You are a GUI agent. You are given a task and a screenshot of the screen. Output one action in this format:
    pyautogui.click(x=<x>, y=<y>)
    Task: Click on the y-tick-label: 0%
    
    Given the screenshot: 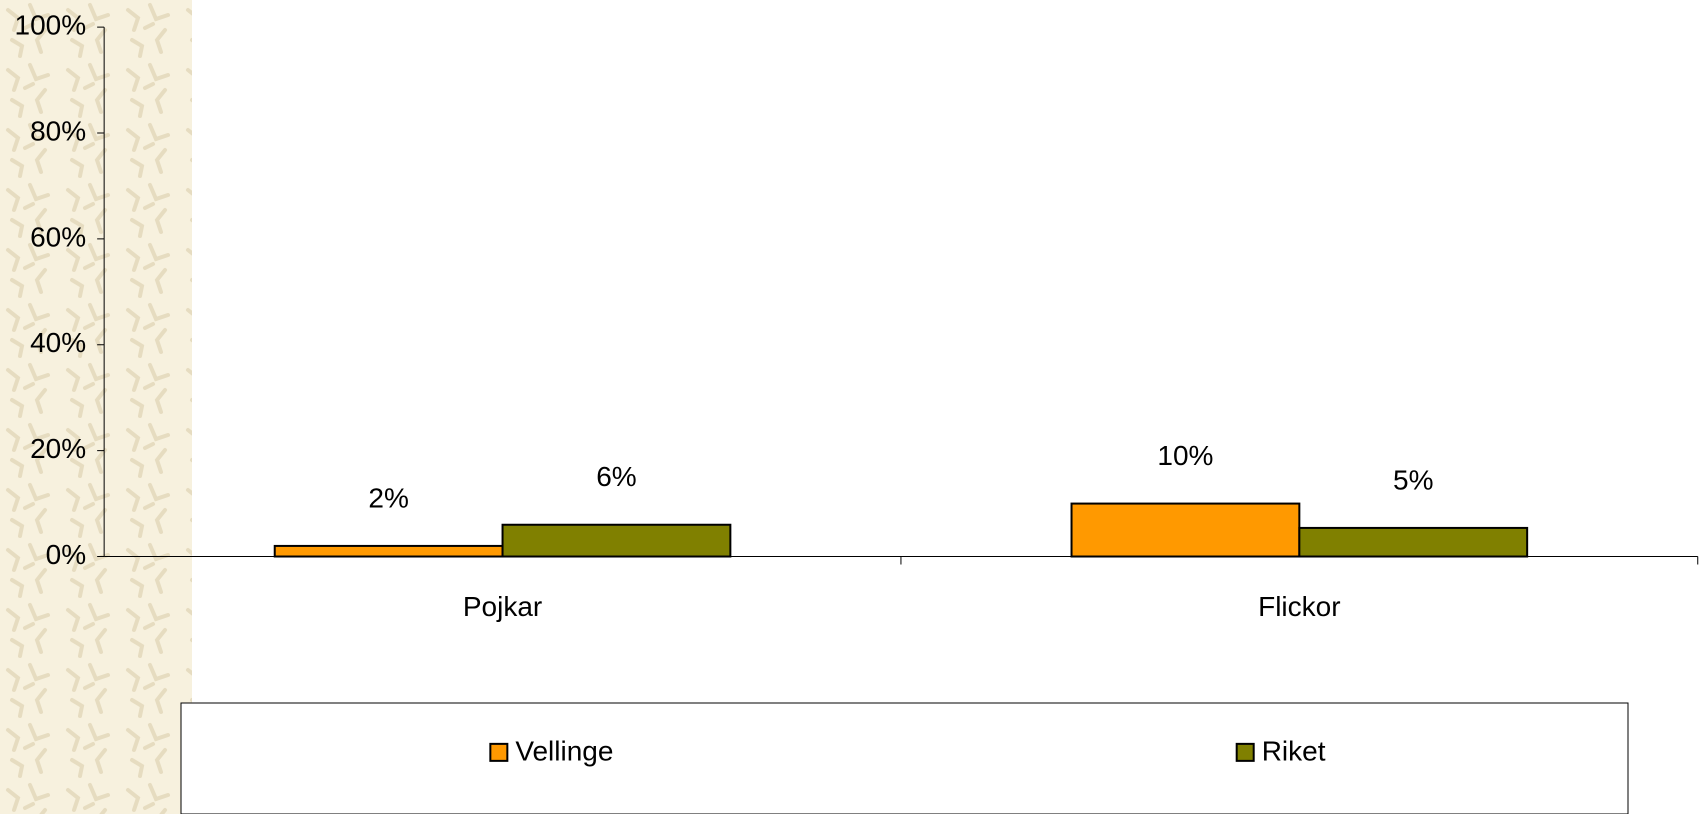 What is the action you would take?
    pyautogui.click(x=66, y=554)
    